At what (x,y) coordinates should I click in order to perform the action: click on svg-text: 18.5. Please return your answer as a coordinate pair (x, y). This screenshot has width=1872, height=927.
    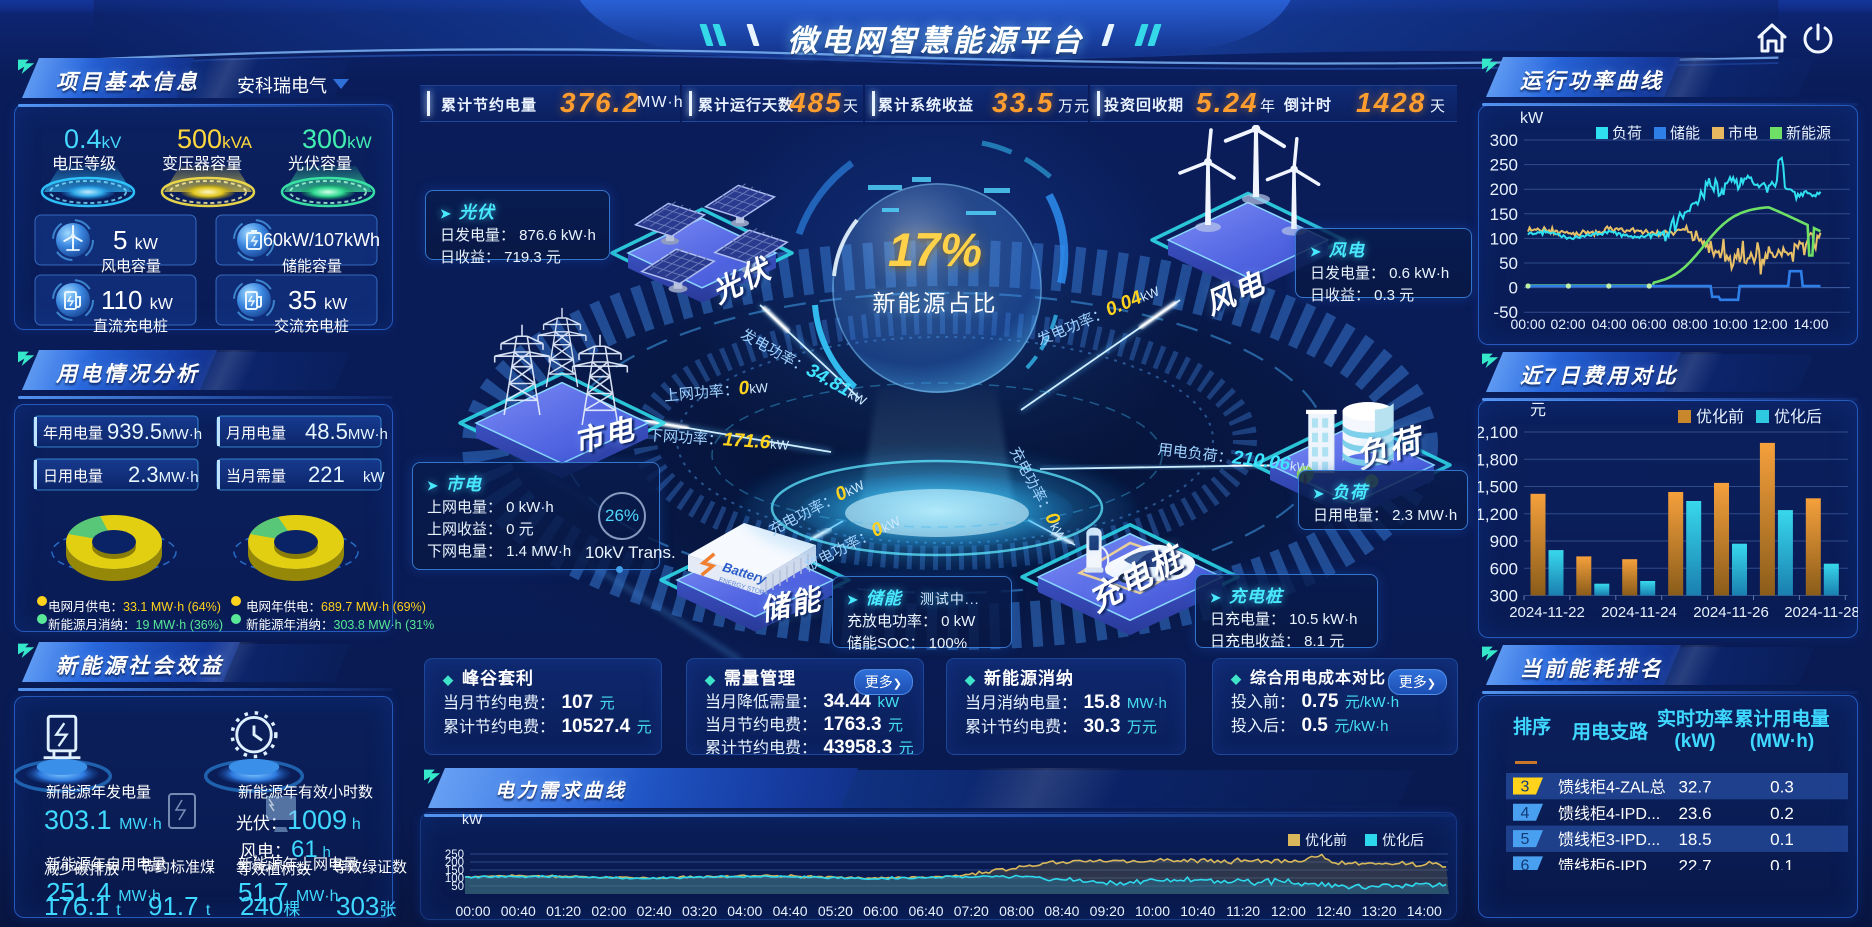
    Looking at the image, I should click on (1694, 839).